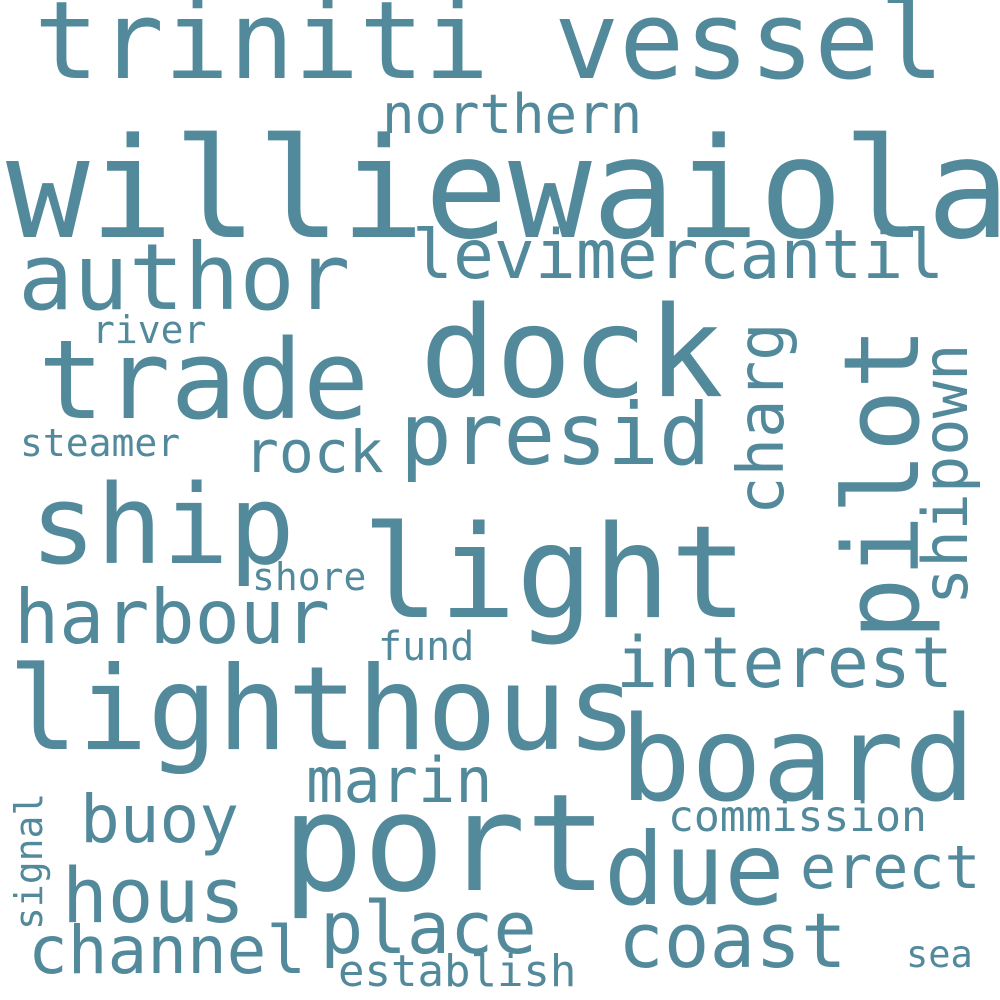 The image size is (1000, 1000). Describe the element at coordinates (732, 940) in the screenshot. I see `word: coast` at that location.